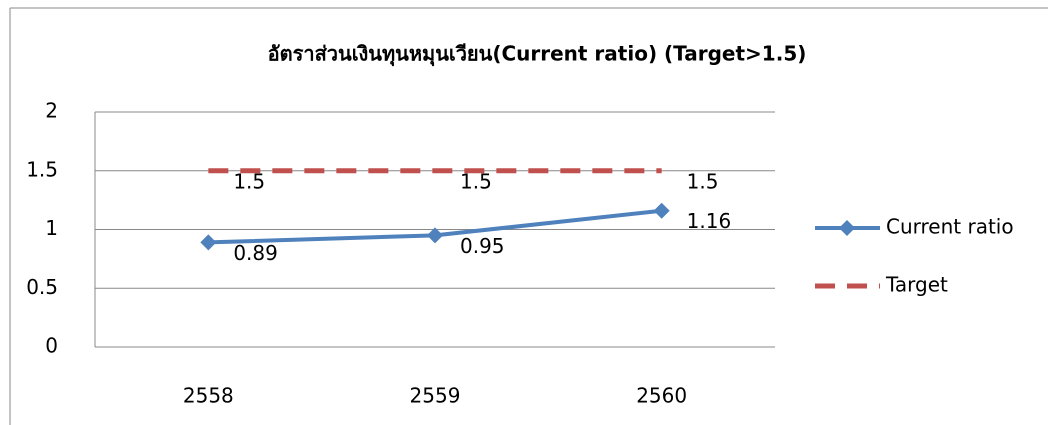 The width and height of the screenshot is (1048, 425). What do you see at coordinates (435, 396) in the screenshot?
I see `x-tick-label: 2559` at bounding box center [435, 396].